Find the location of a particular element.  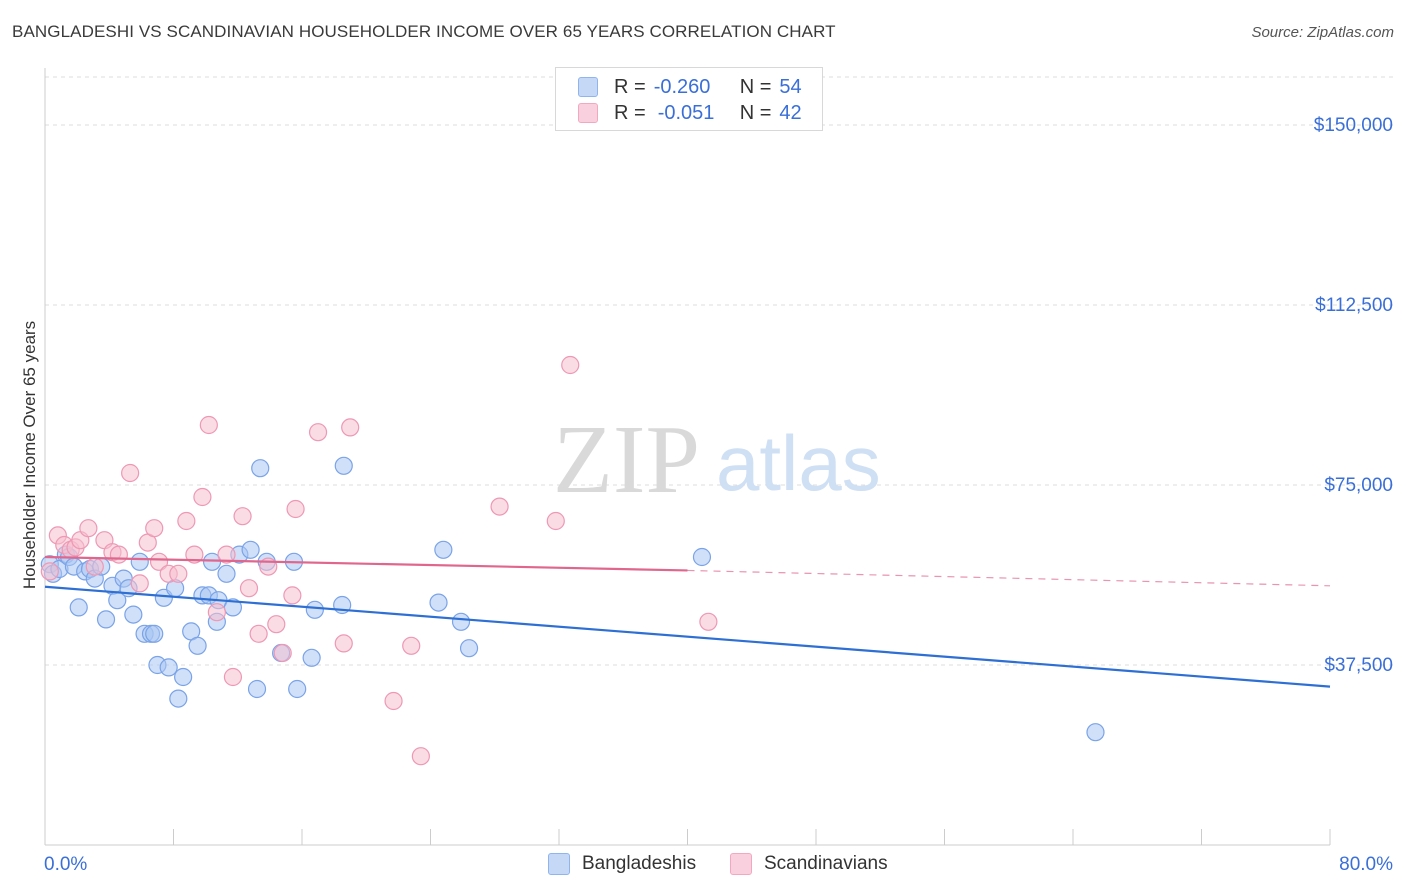

trend-lines is located at coordinates (687, 621).